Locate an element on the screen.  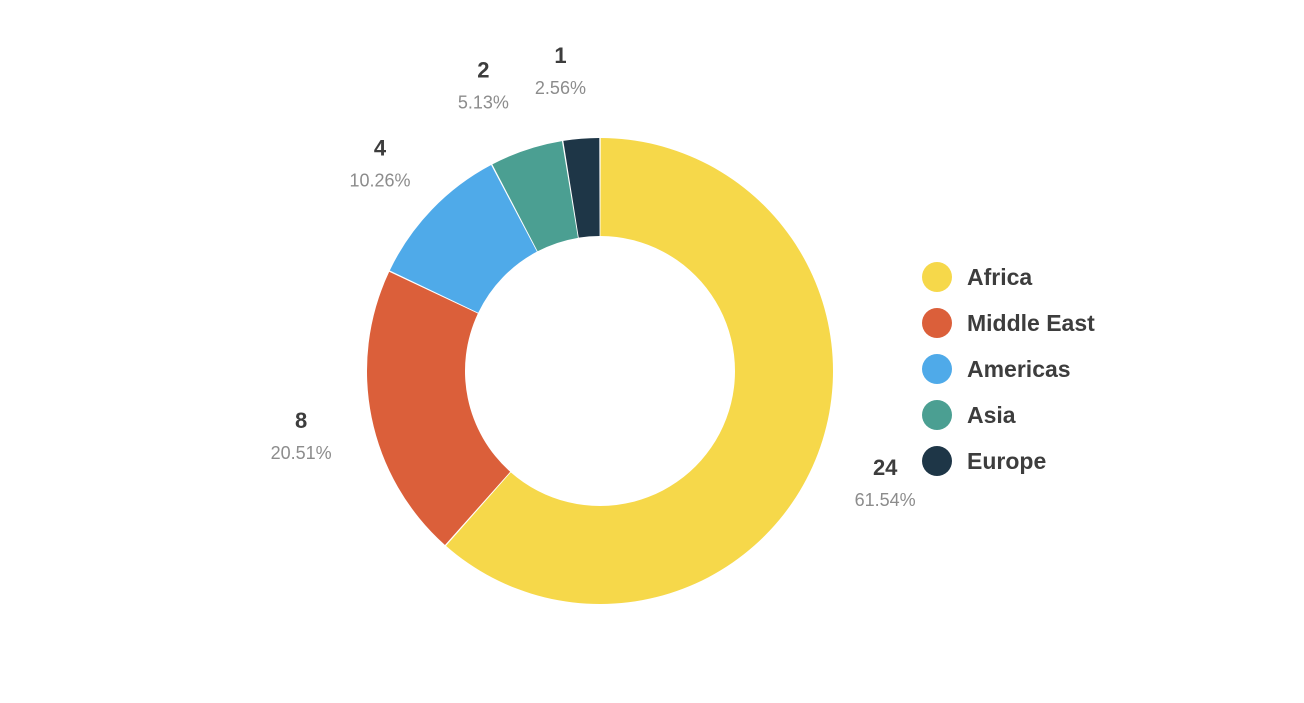
slice-europe is located at coordinates (581, 188).